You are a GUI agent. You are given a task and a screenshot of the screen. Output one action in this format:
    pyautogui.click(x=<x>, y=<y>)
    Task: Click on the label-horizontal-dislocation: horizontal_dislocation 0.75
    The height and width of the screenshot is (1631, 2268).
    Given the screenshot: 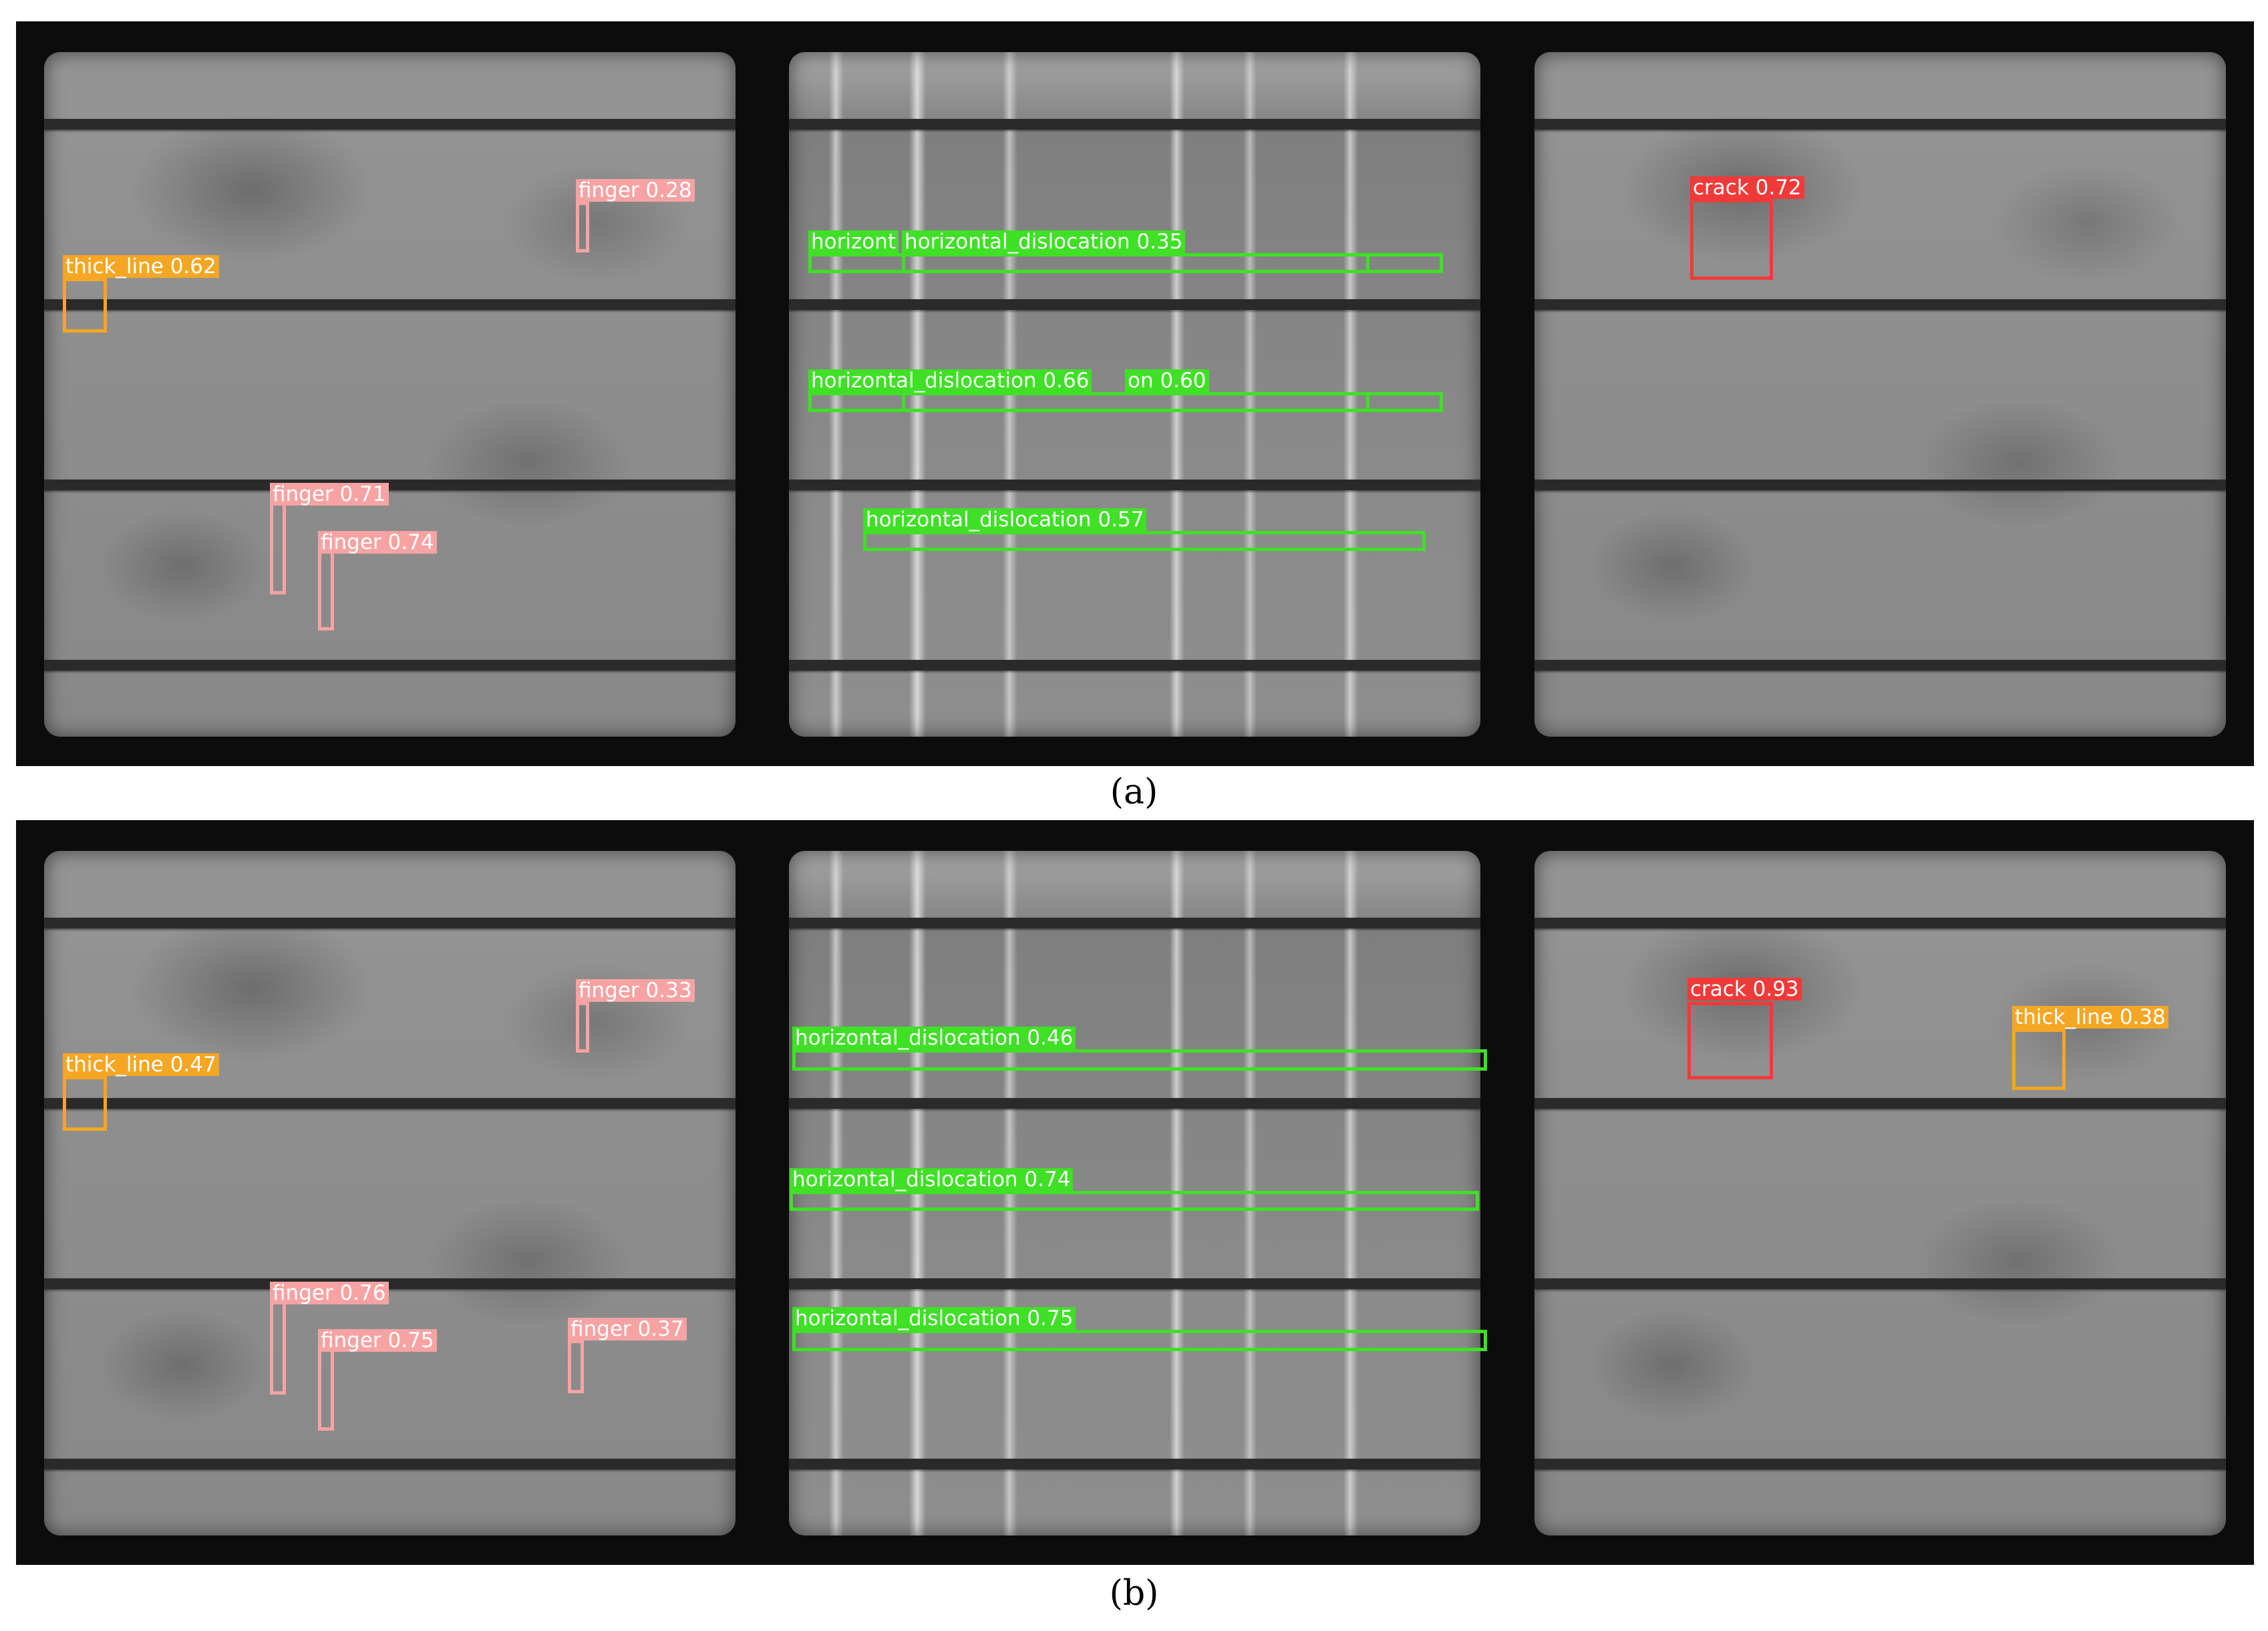 What is the action you would take?
    pyautogui.click(x=934, y=1318)
    